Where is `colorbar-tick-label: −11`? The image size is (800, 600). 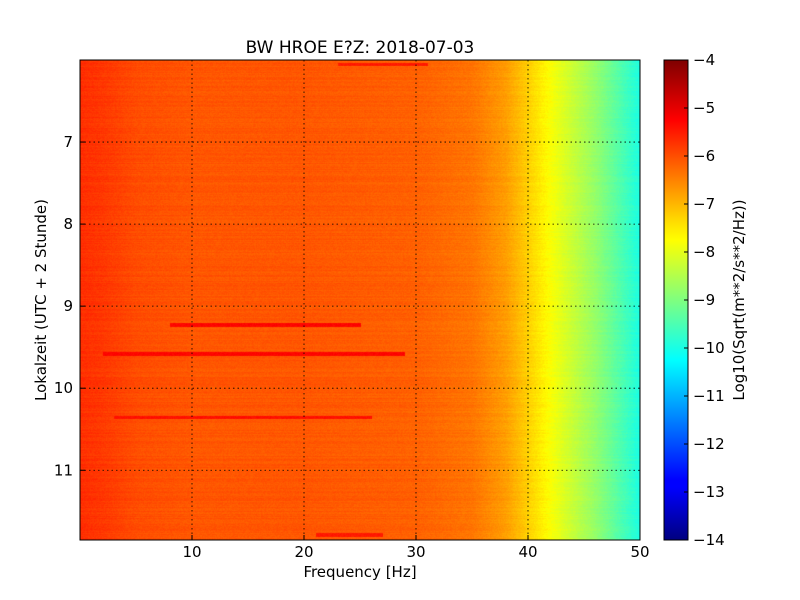
colorbar-tick-label: −11 is located at coordinates (709, 396).